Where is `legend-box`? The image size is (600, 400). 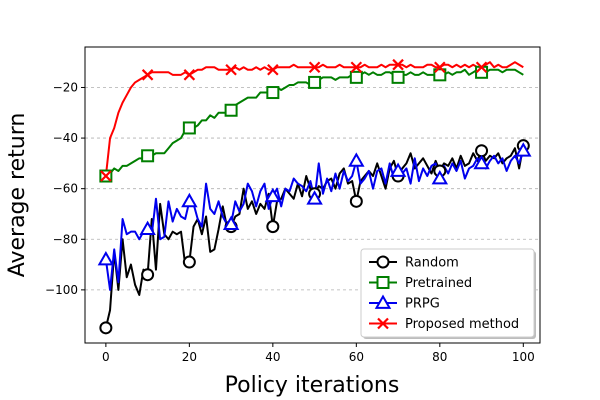
legend-box is located at coordinates (447, 293).